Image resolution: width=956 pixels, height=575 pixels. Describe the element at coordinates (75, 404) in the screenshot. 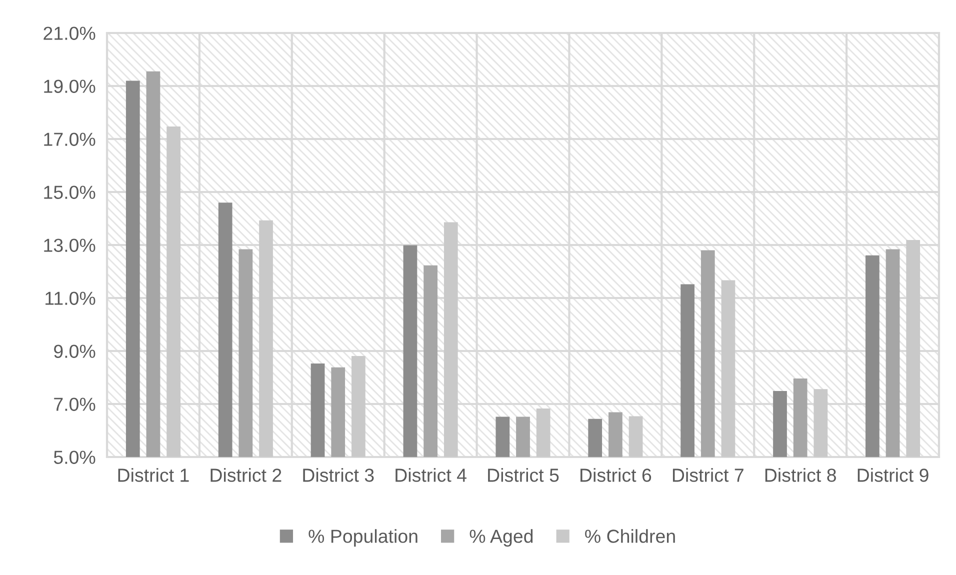

I see `y-tick-label: 7.0%` at that location.